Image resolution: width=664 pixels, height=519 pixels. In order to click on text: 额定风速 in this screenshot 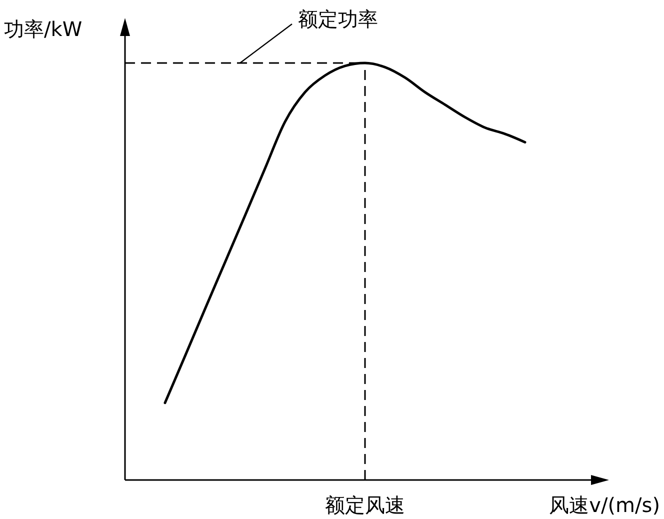, I will do `click(365, 505)`.